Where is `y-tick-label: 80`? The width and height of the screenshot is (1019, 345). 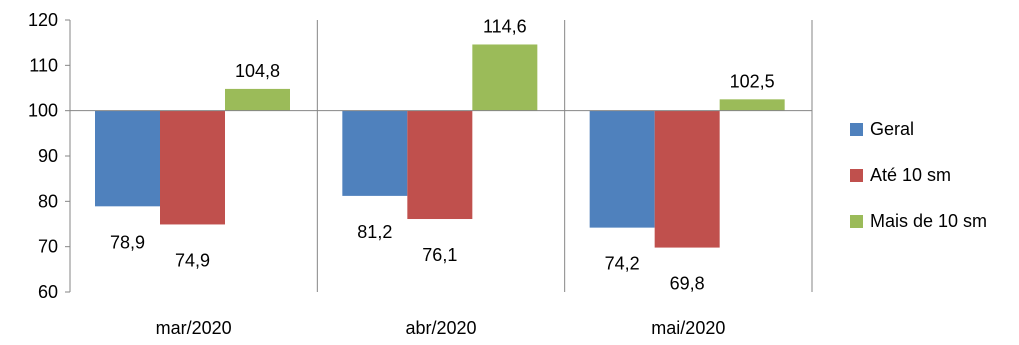
y-tick-label: 80 is located at coordinates (48, 201).